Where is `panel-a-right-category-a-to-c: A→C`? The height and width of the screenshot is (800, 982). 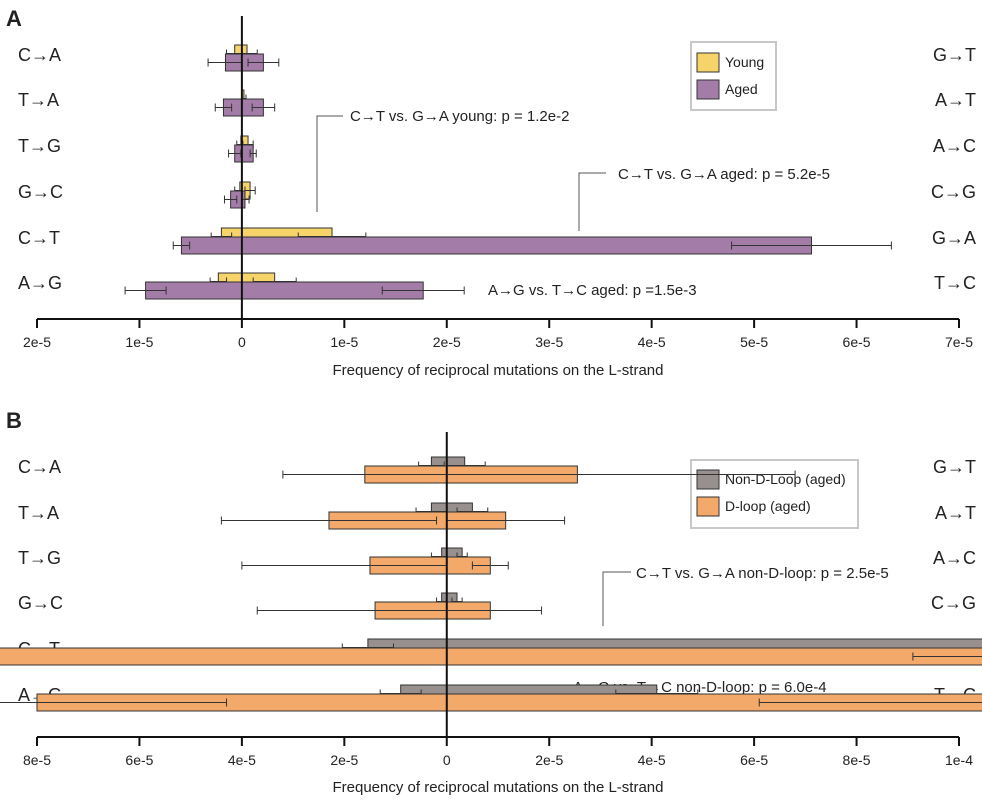 panel-a-right-category-a-to-c: A→C is located at coordinates (954, 146).